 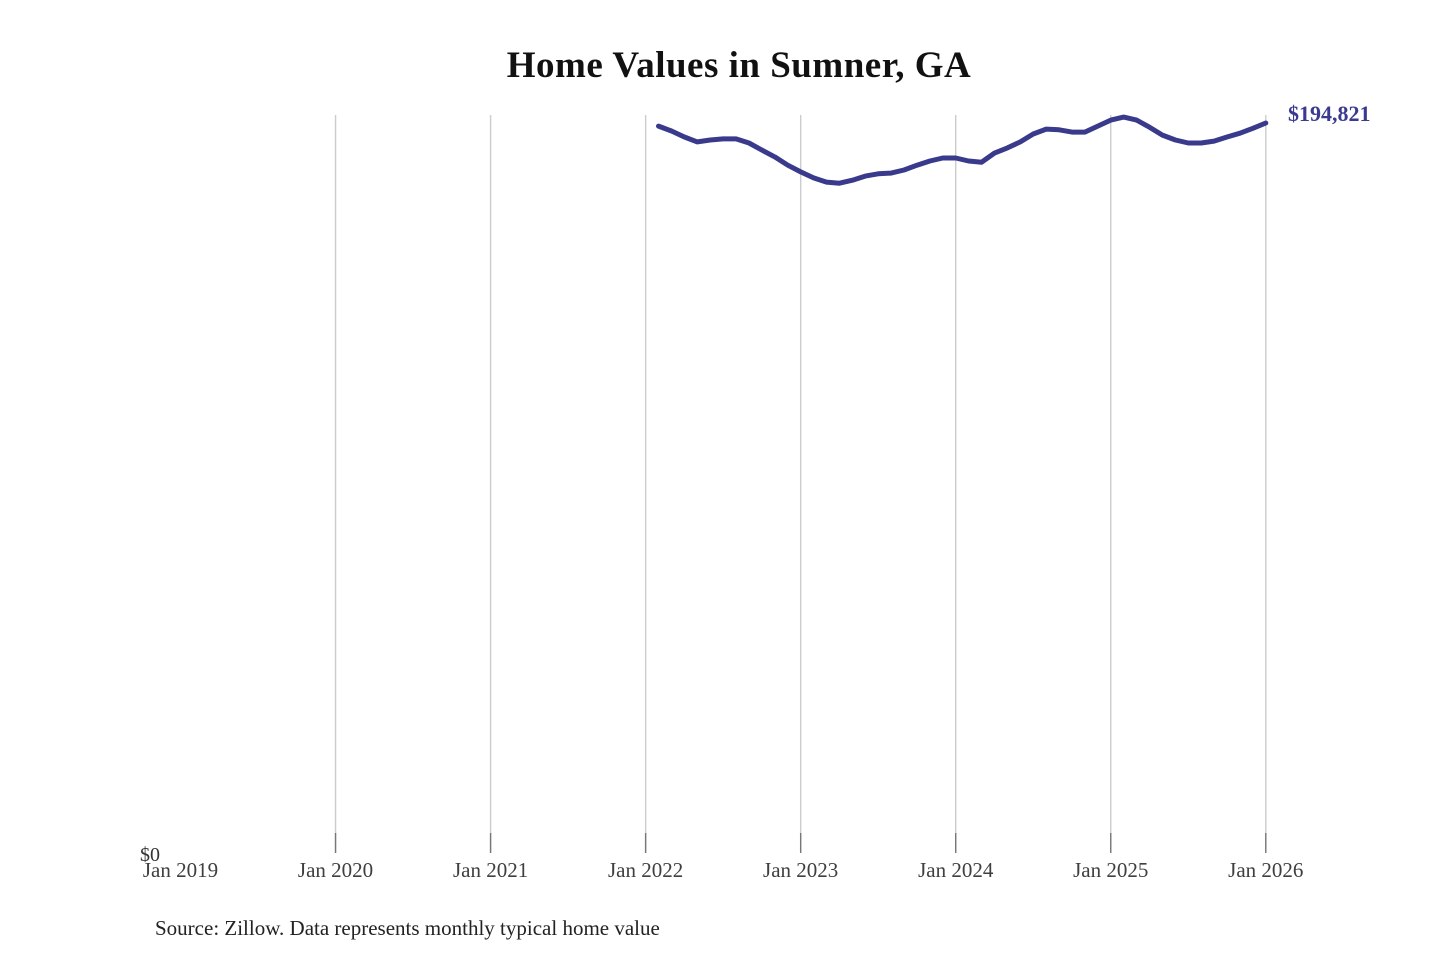 What do you see at coordinates (1111, 870) in the screenshot?
I see `x-axis-label-2025: Jan 2025` at bounding box center [1111, 870].